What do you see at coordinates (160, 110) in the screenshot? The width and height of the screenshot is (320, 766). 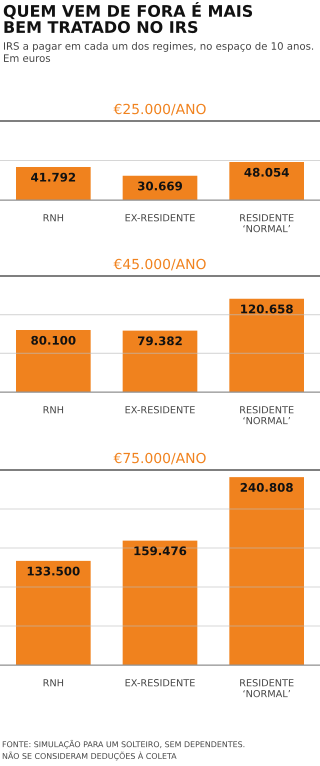 I see `text: €25.000/ANO` at bounding box center [160, 110].